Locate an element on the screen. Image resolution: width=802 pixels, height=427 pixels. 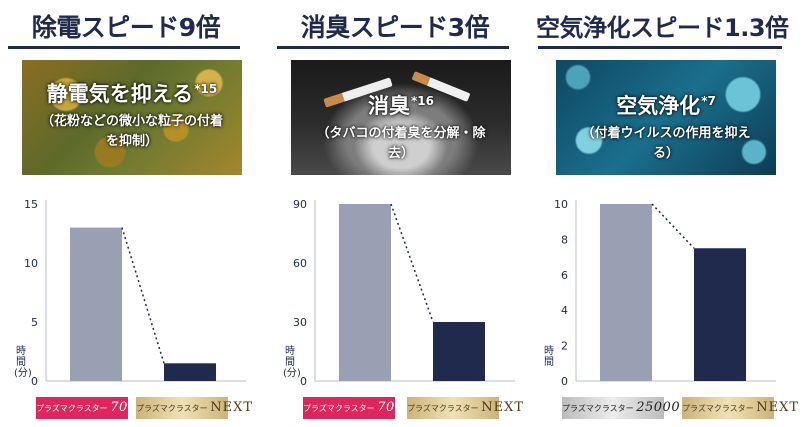
badge-model: 25000 is located at coordinates (658, 407).